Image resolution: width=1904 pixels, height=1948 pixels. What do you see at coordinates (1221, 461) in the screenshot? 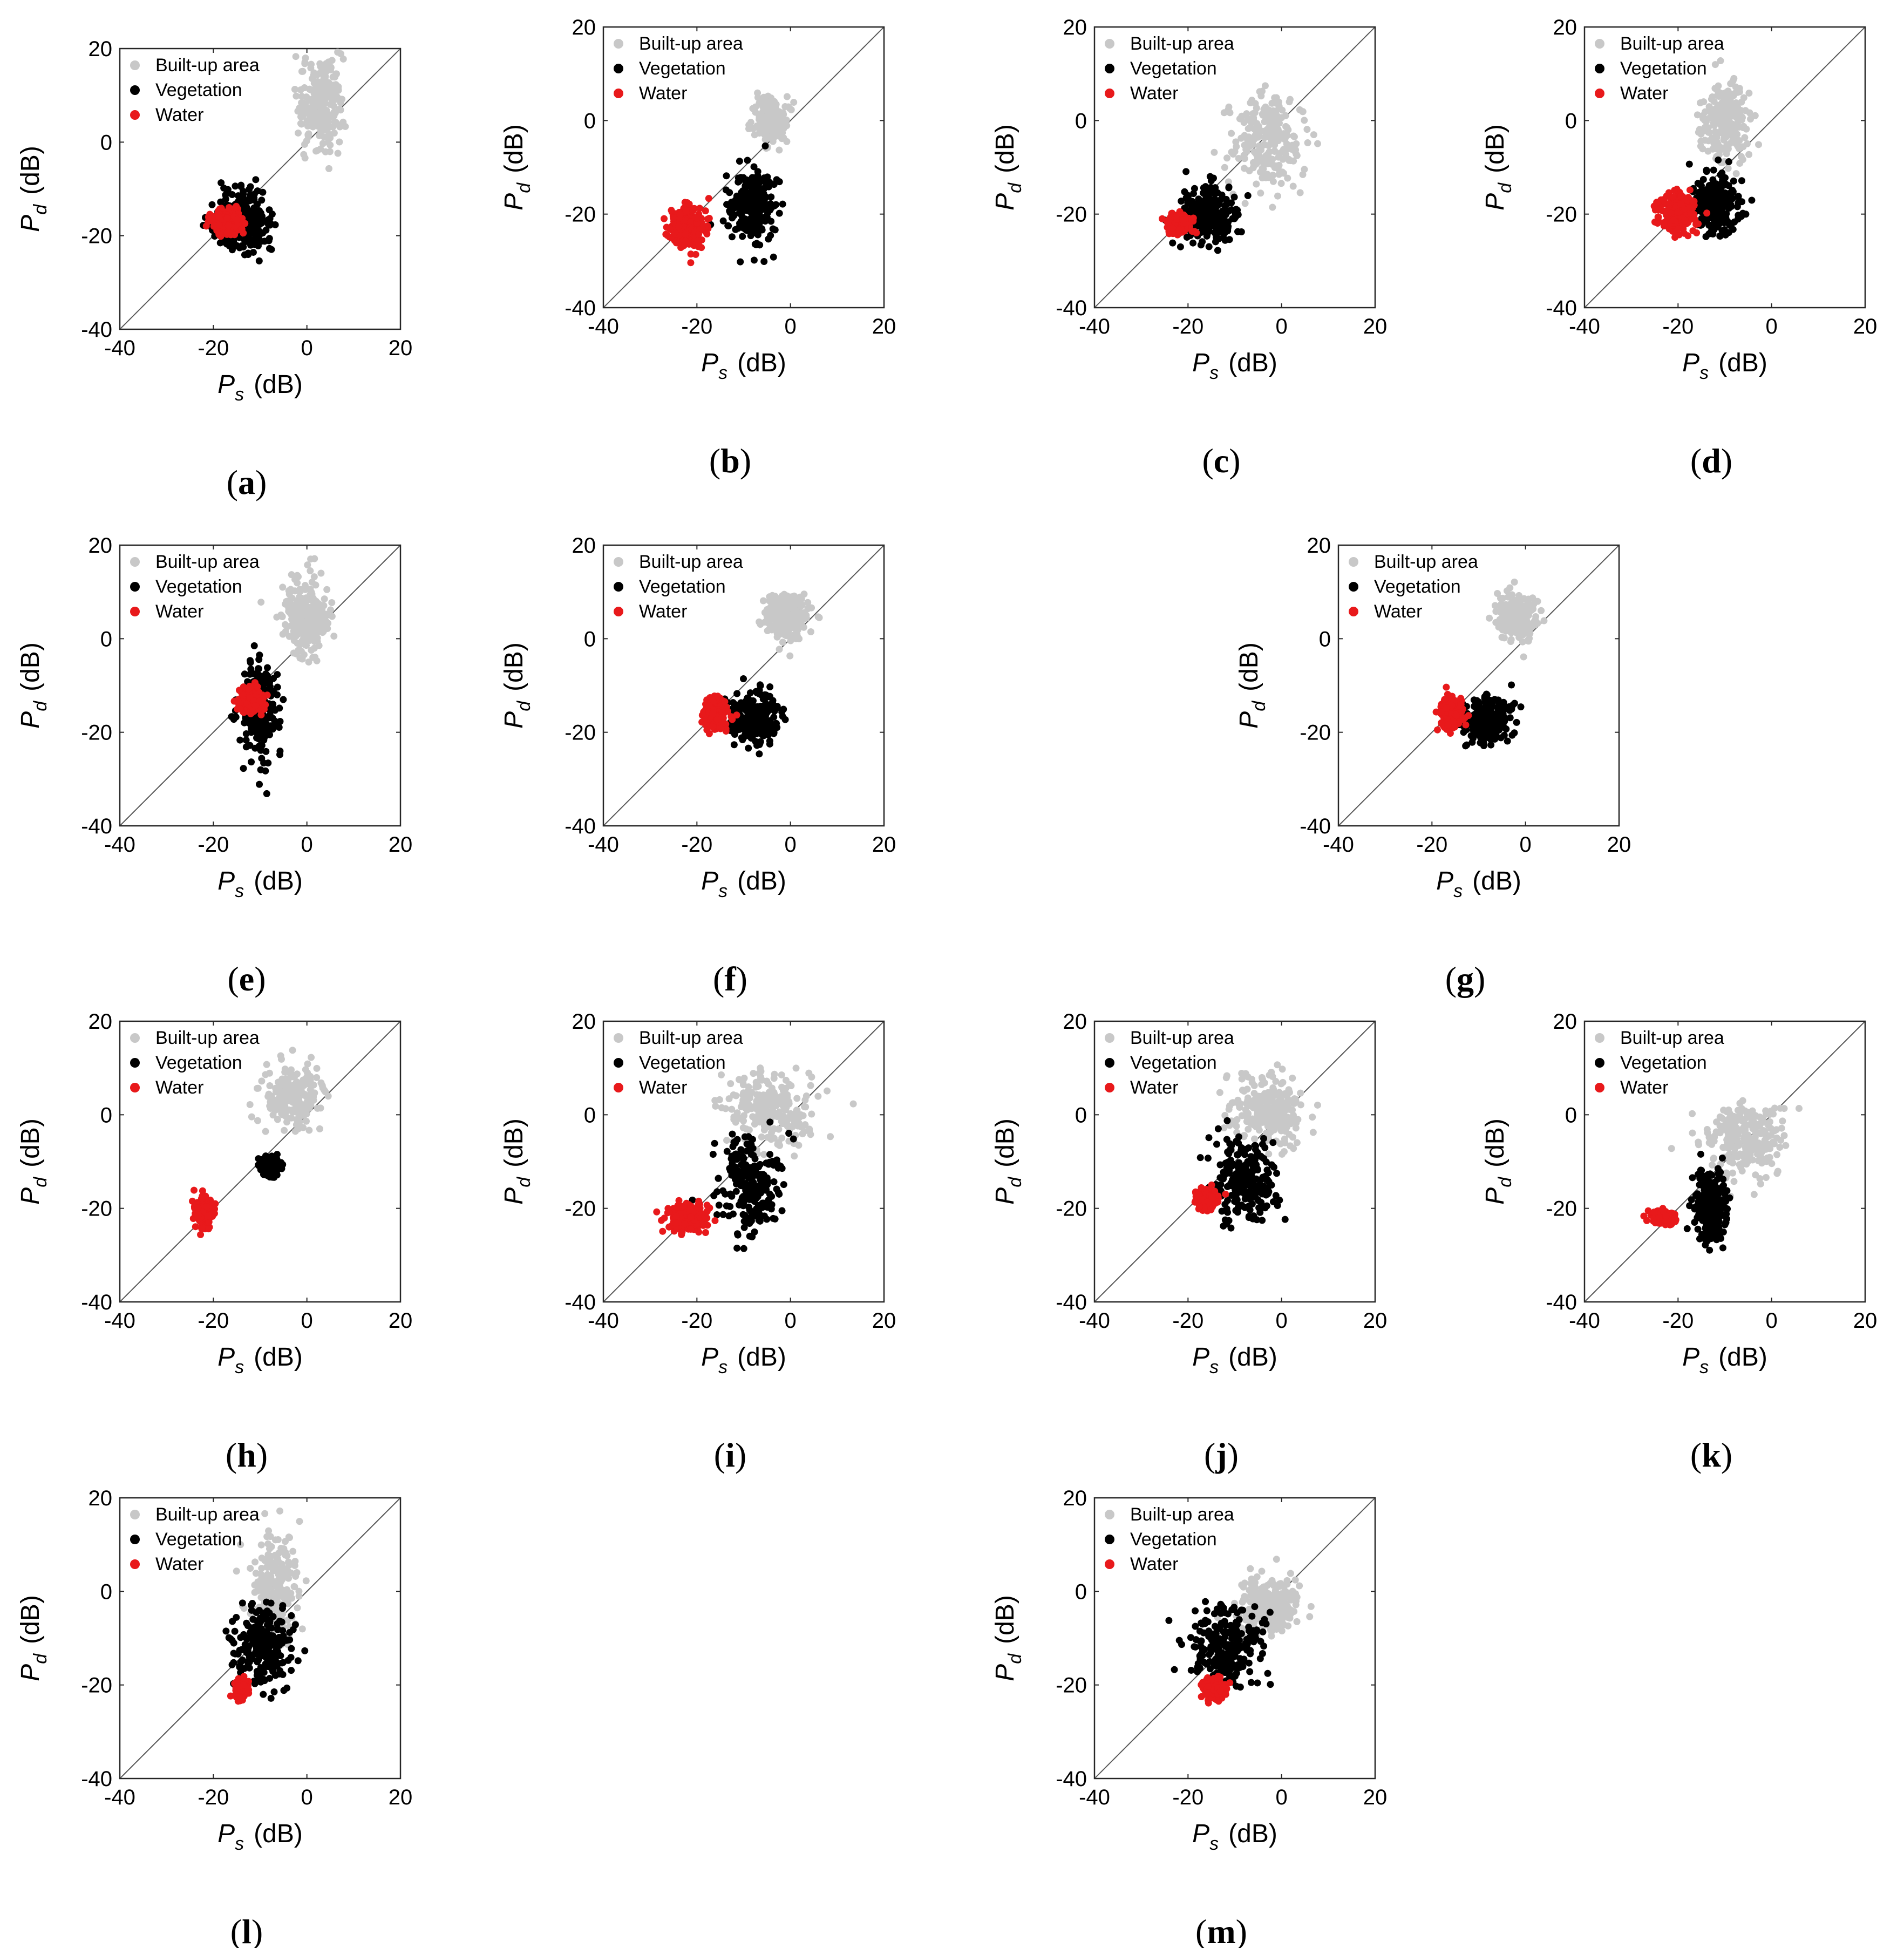
I see `panel-label: (c)` at bounding box center [1221, 461].